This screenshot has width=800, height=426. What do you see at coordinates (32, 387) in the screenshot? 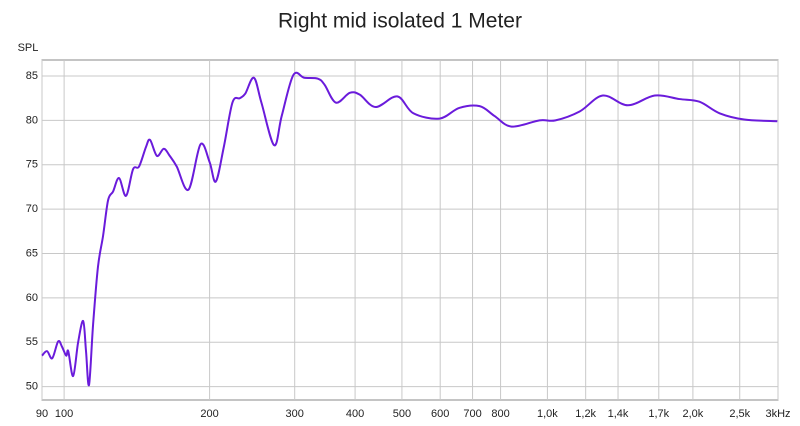
I see `y-tick-label: 50` at bounding box center [32, 387].